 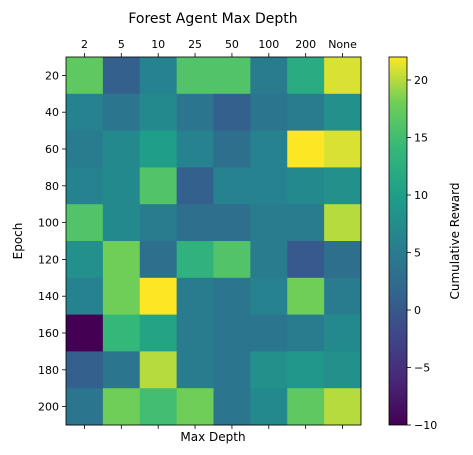 I want to click on y-tick-label: 180, so click(x=48, y=370).